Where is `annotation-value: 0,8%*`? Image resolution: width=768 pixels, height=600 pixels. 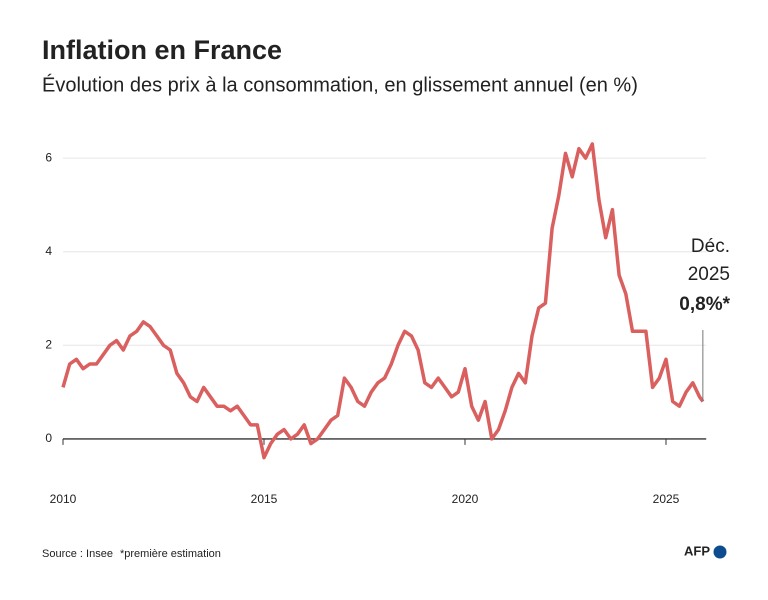
annotation-value: 0,8%* is located at coordinates (704, 304).